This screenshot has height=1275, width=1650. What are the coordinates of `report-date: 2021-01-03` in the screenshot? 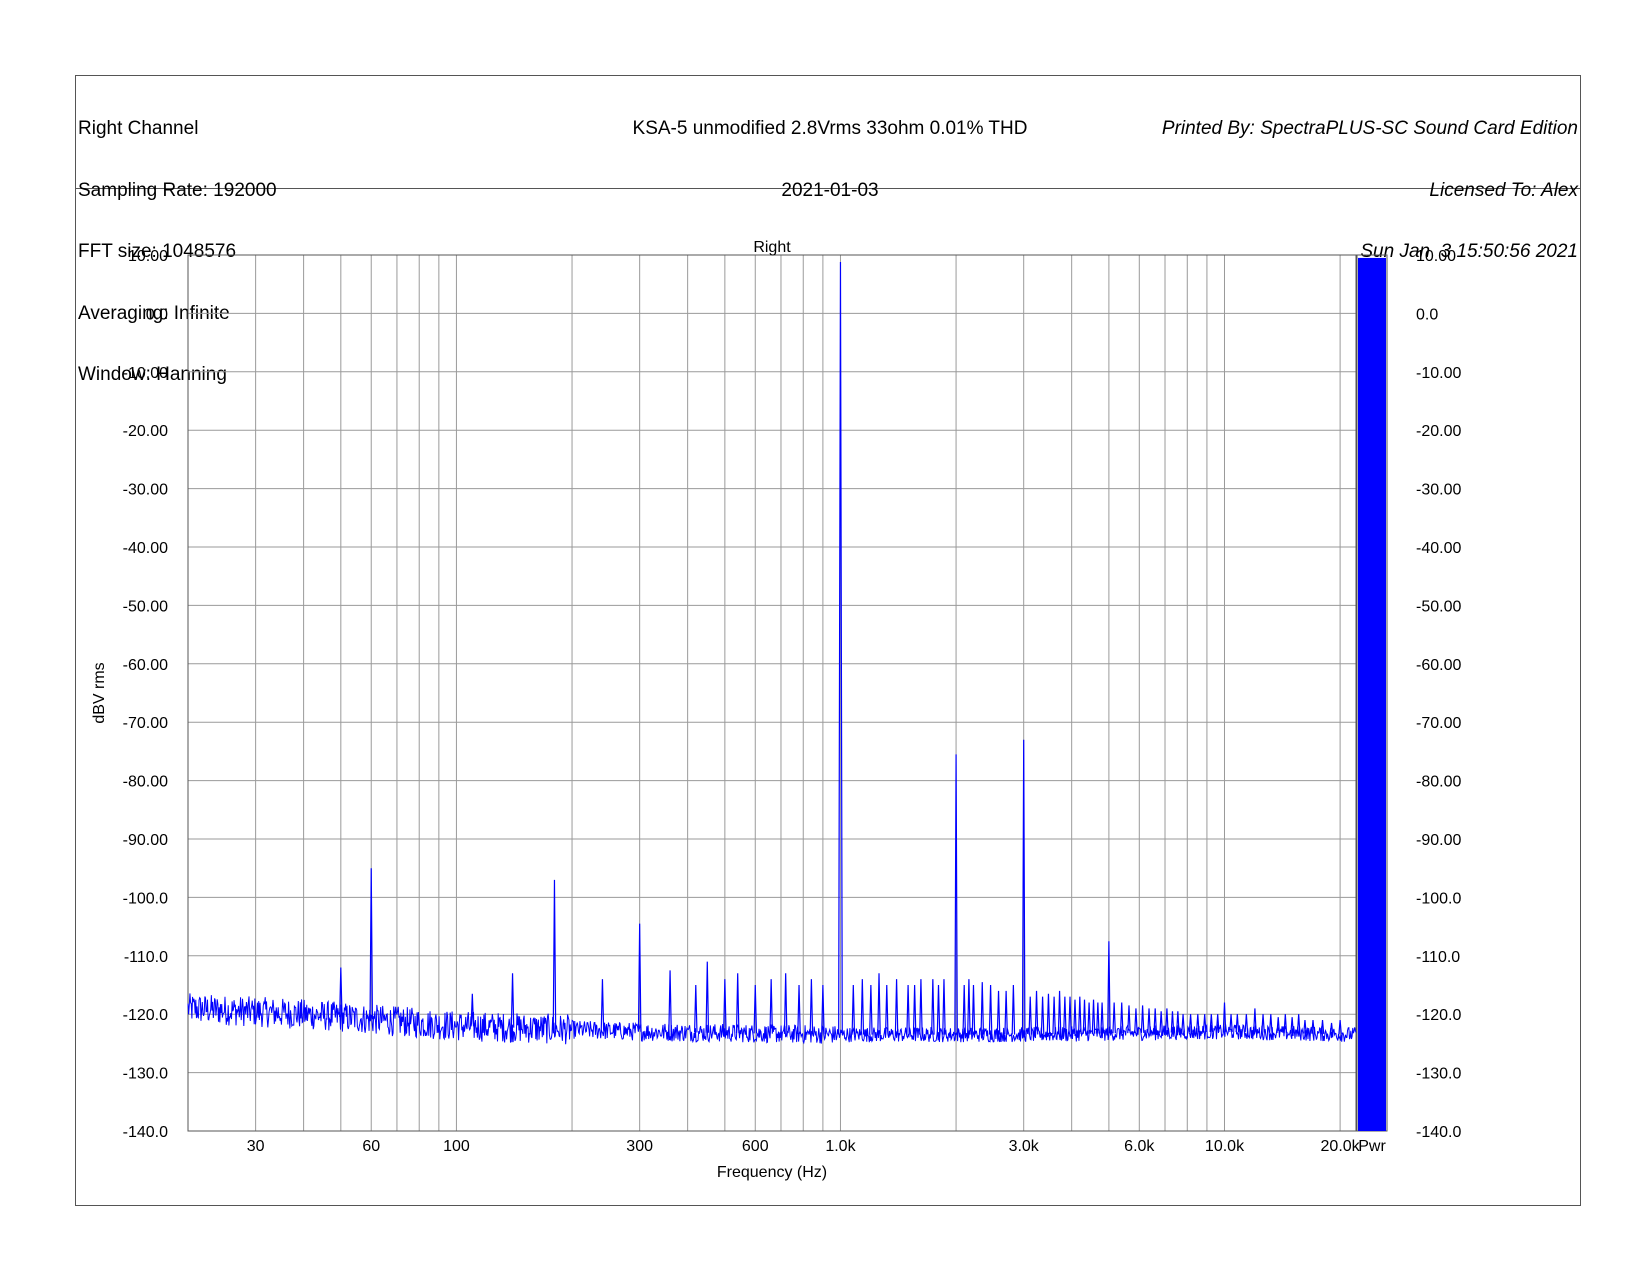 It's located at (830, 190).